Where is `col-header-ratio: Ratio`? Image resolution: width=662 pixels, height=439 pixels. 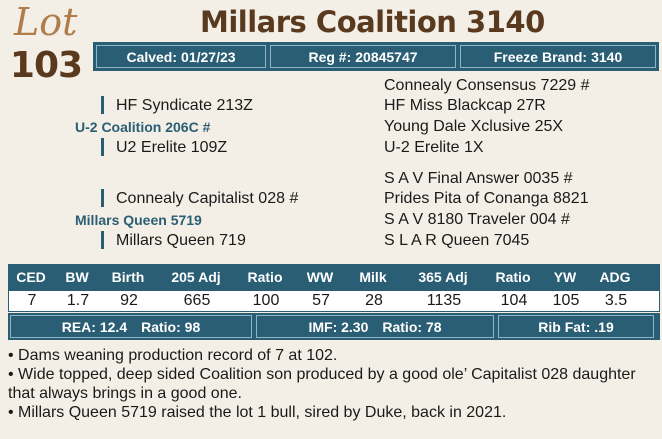 col-header-ratio: Ratio is located at coordinates (265, 277).